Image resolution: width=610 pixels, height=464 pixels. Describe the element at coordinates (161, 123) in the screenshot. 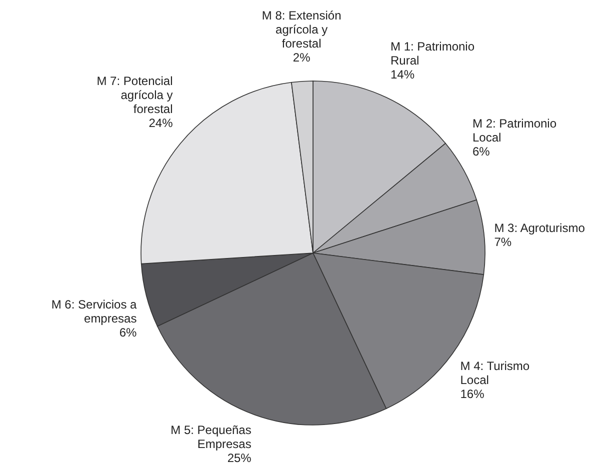

I see `data-label: 24%` at that location.